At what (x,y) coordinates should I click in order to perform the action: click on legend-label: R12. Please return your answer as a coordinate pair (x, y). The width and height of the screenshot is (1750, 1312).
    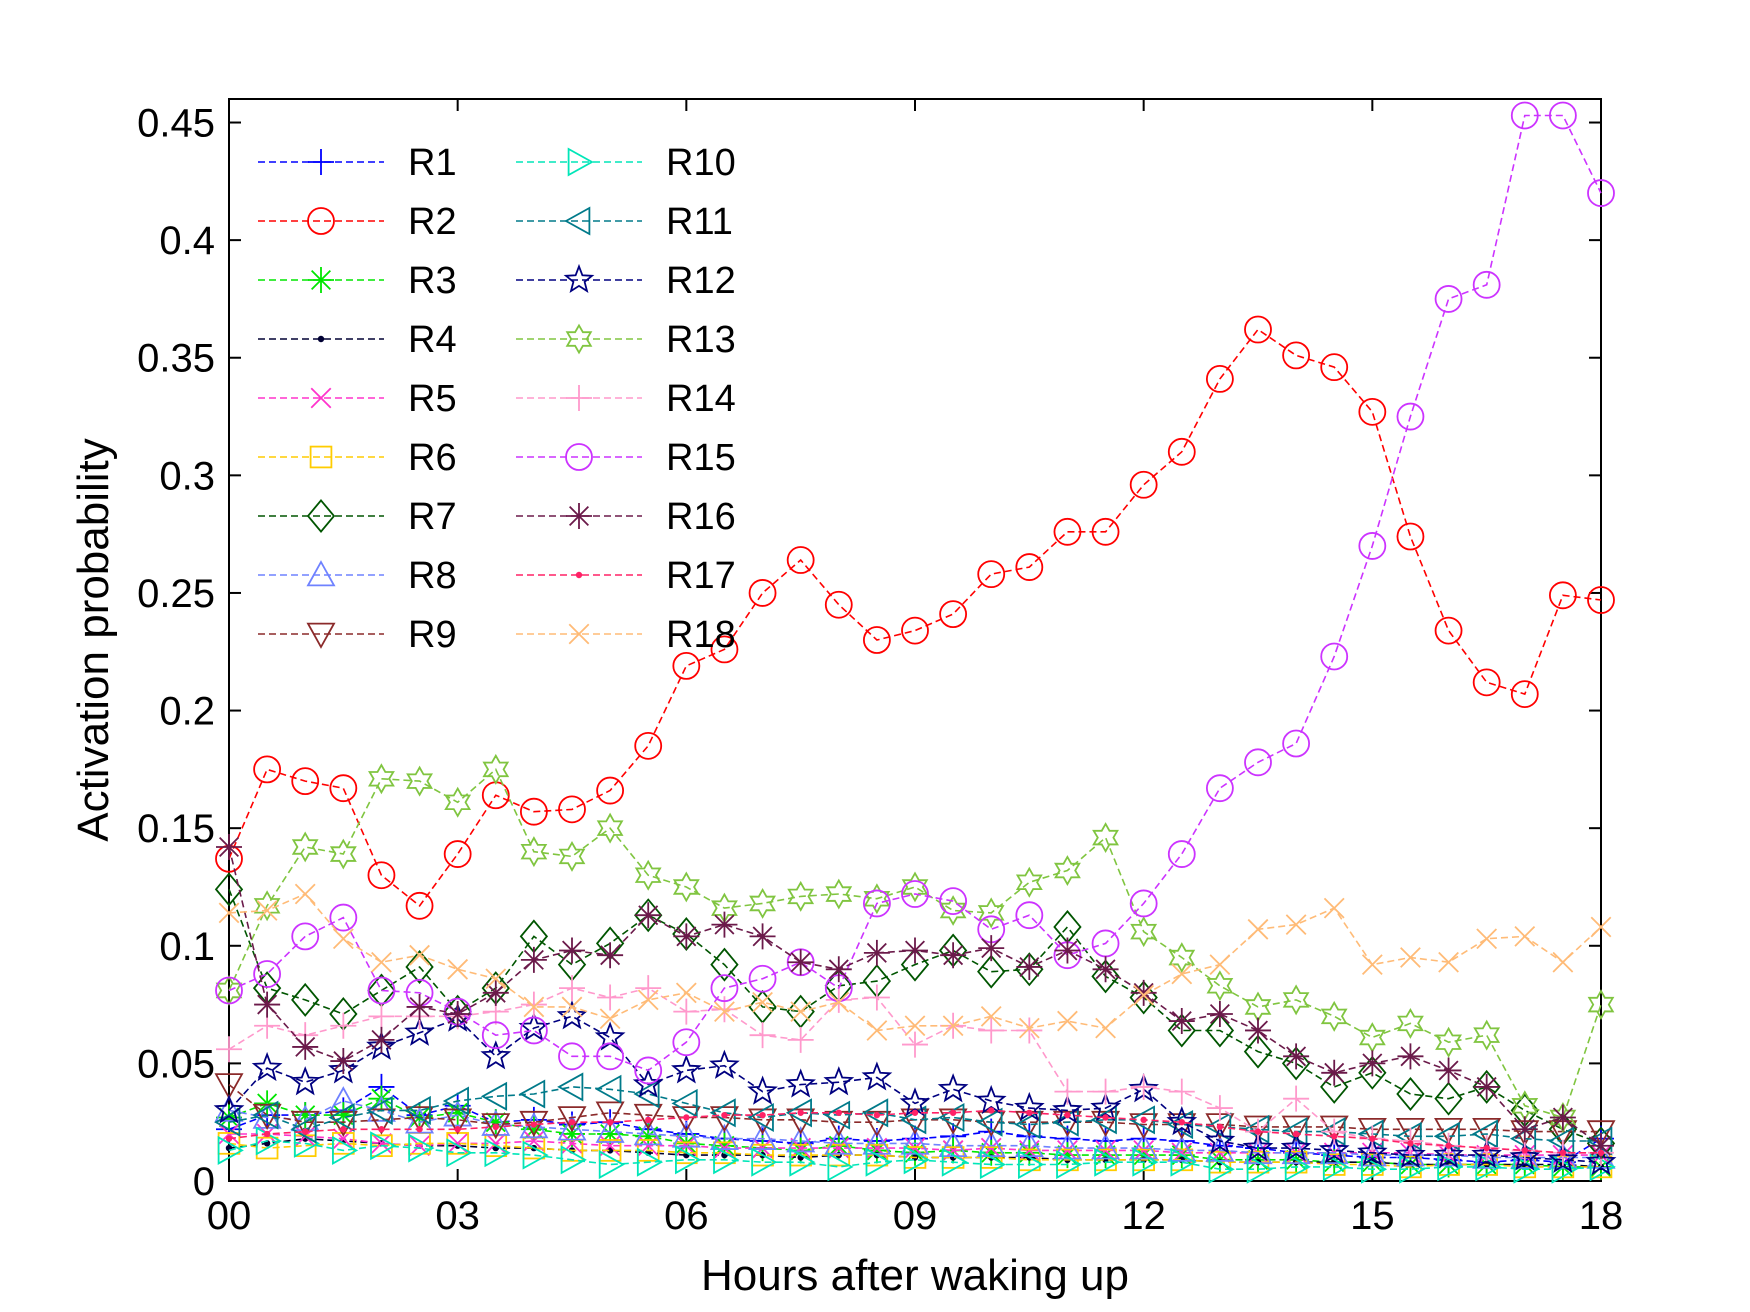
    Looking at the image, I should click on (701, 281).